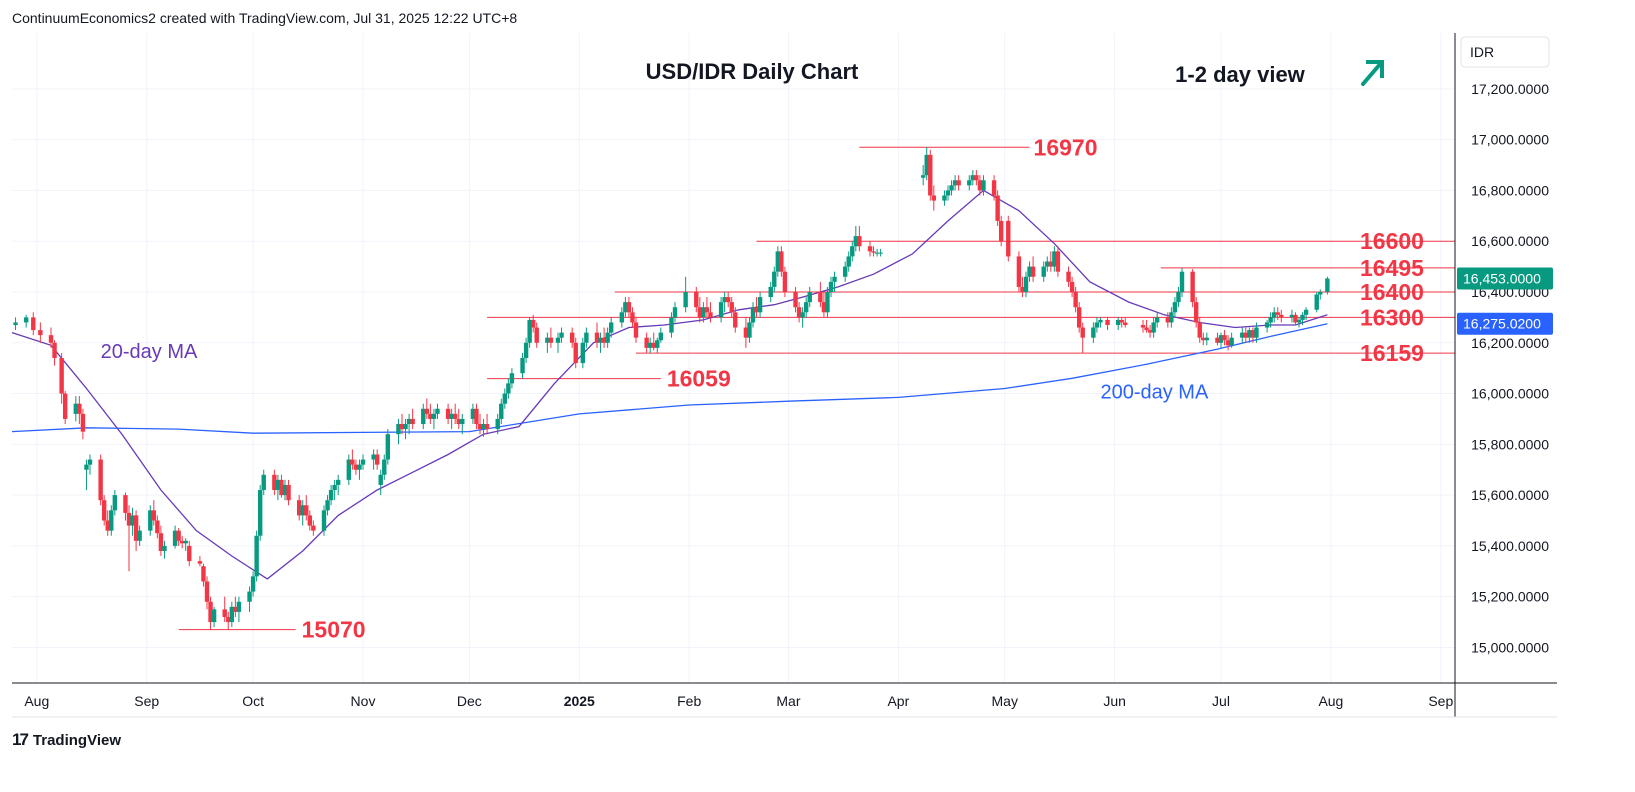 The width and height of the screenshot is (1635, 792). What do you see at coordinates (334, 630) in the screenshot?
I see `level-label: 15070` at bounding box center [334, 630].